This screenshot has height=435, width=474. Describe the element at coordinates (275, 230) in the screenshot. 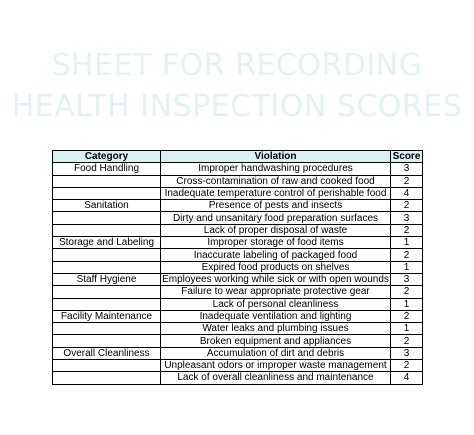

I see `violation-cell: Lack of proper disposal of waste` at that location.